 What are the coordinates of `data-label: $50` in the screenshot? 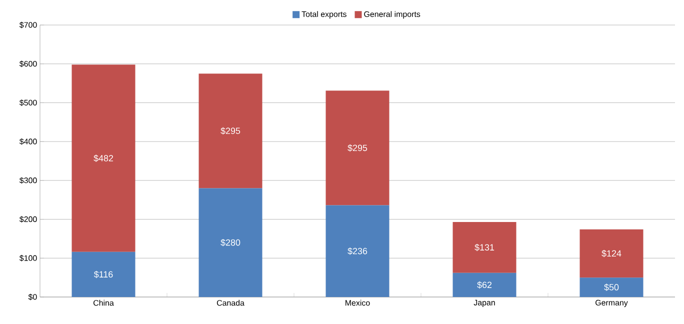 It's located at (611, 287).